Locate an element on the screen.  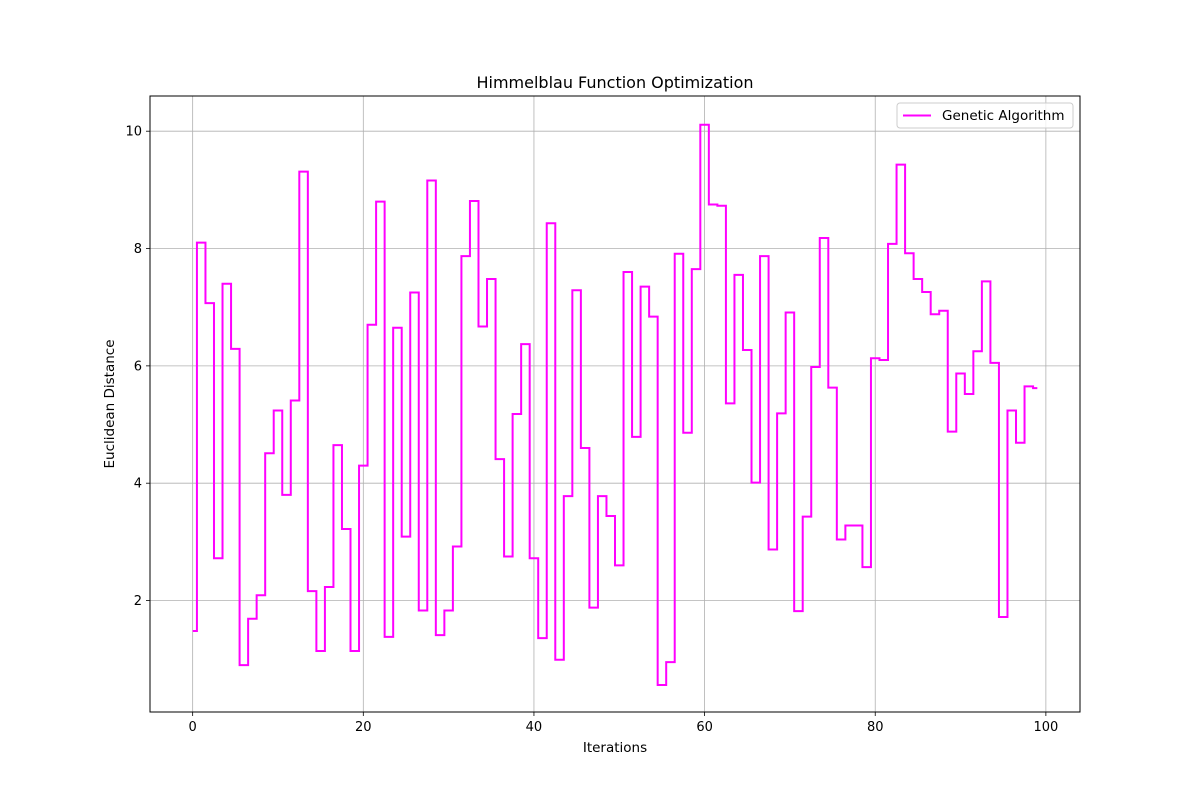
y-tick-label: 6 is located at coordinates (138, 366).